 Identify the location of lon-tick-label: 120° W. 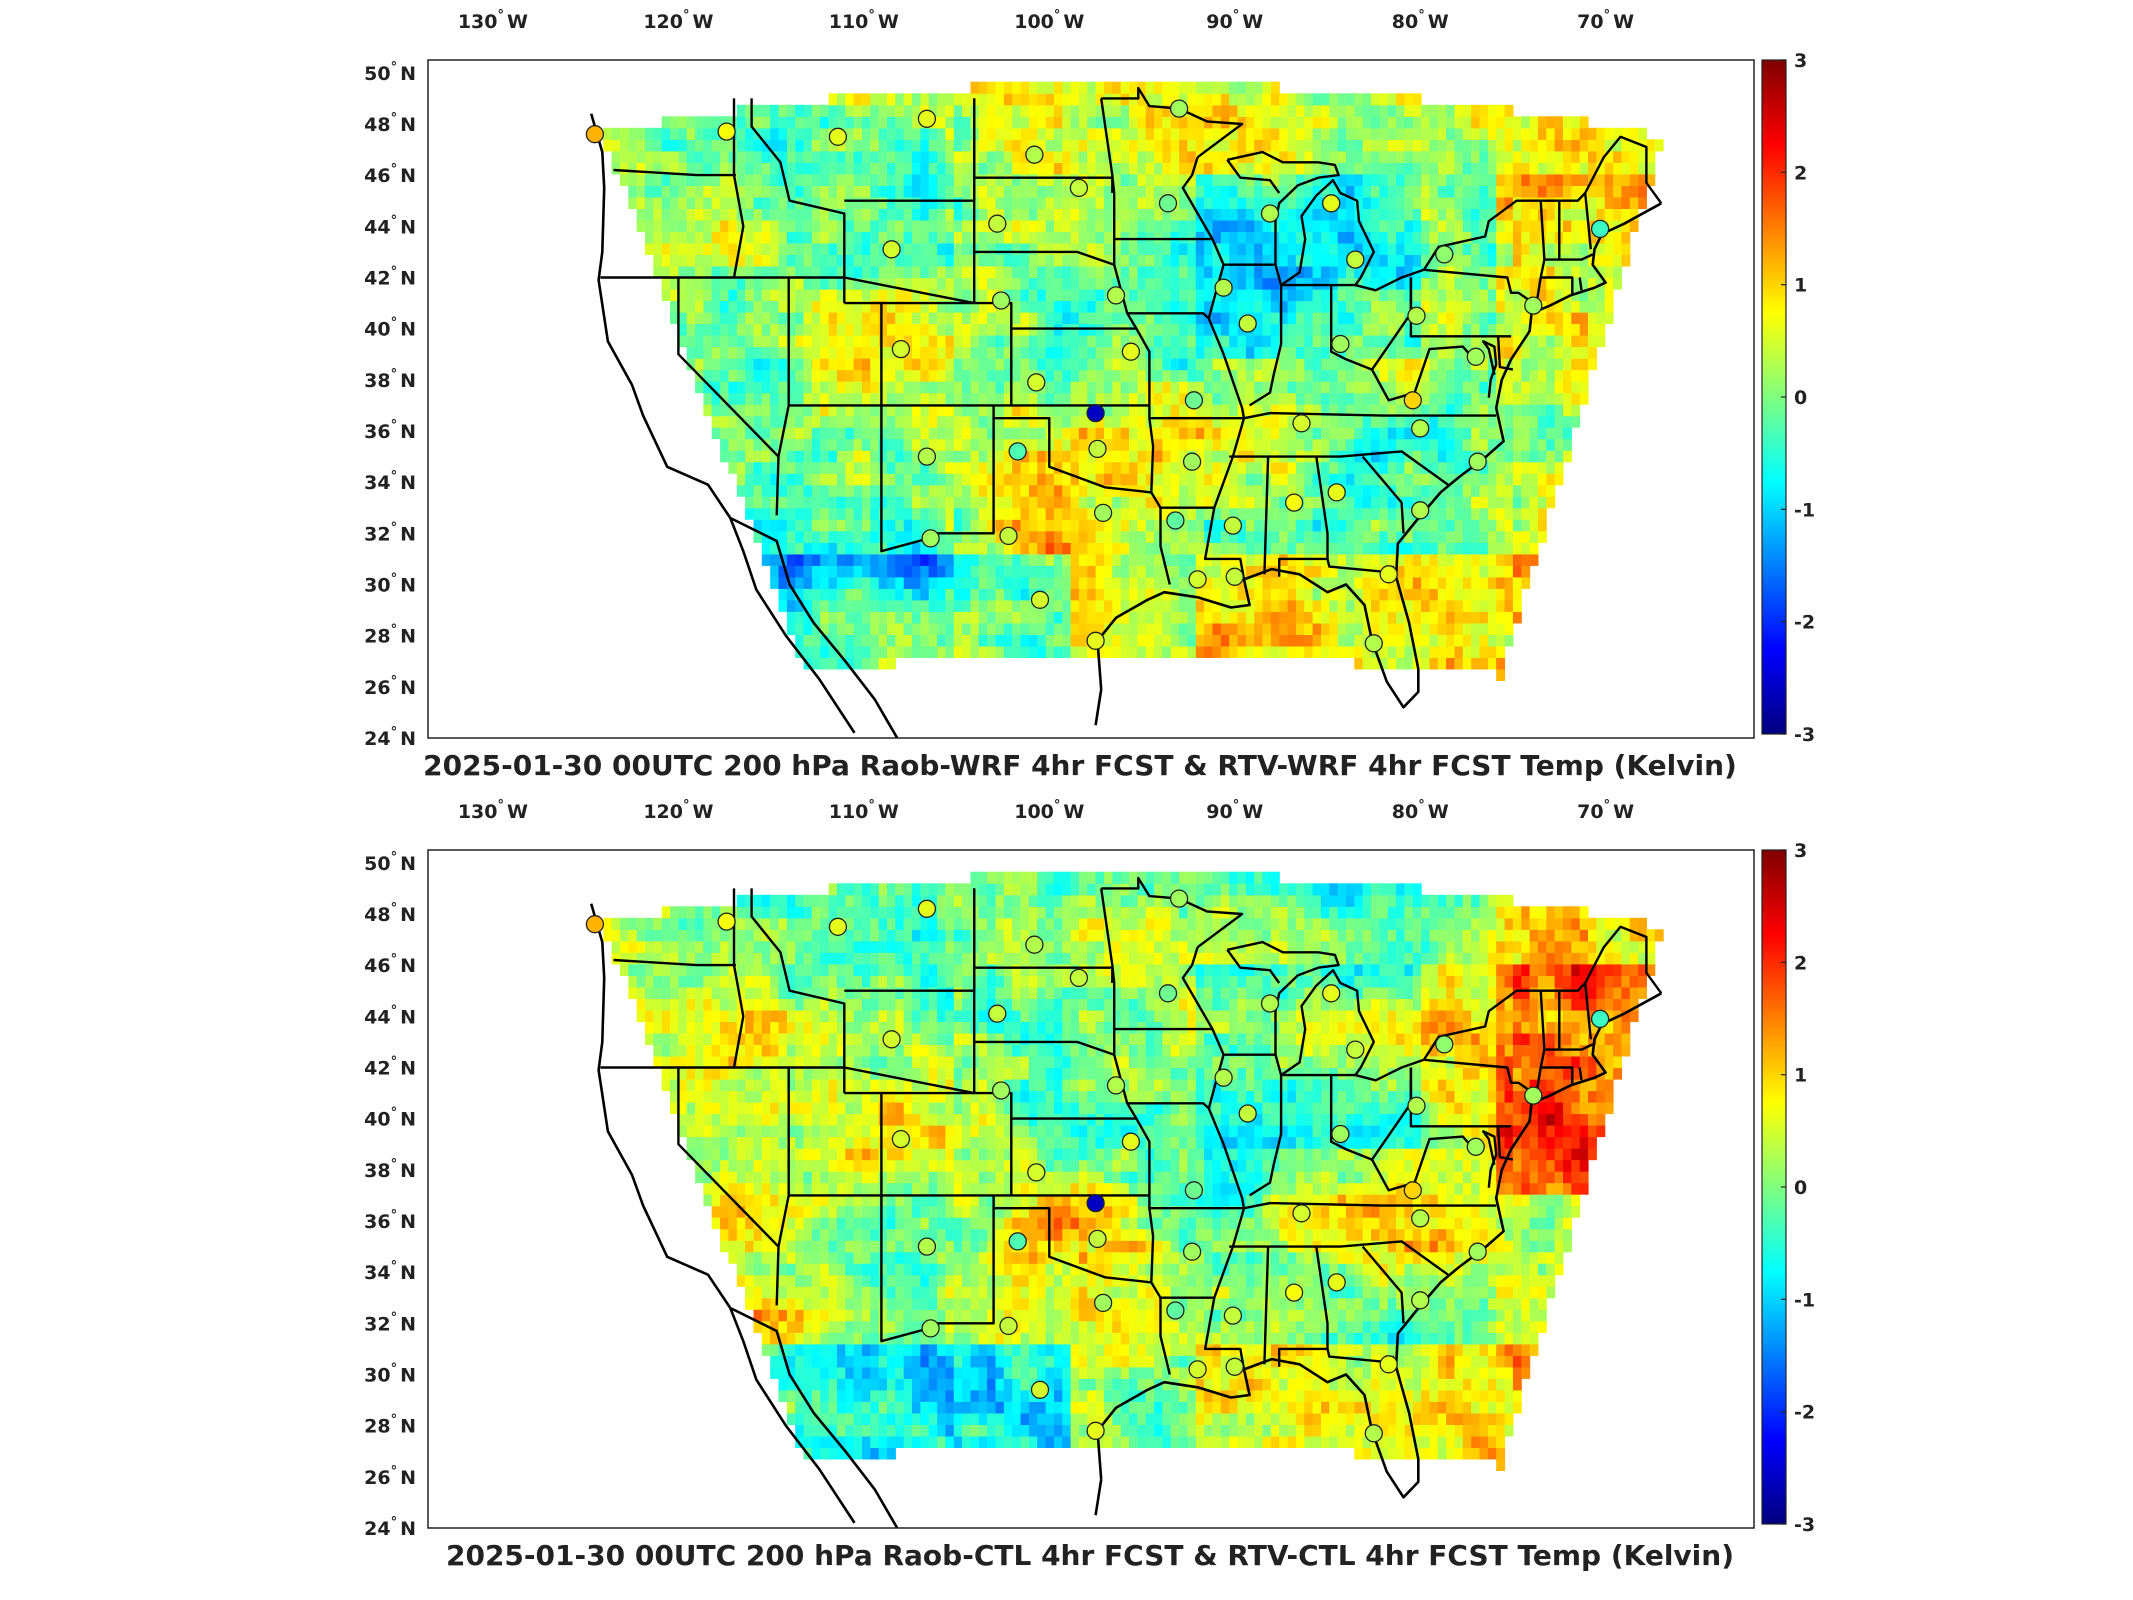
(678, 810).